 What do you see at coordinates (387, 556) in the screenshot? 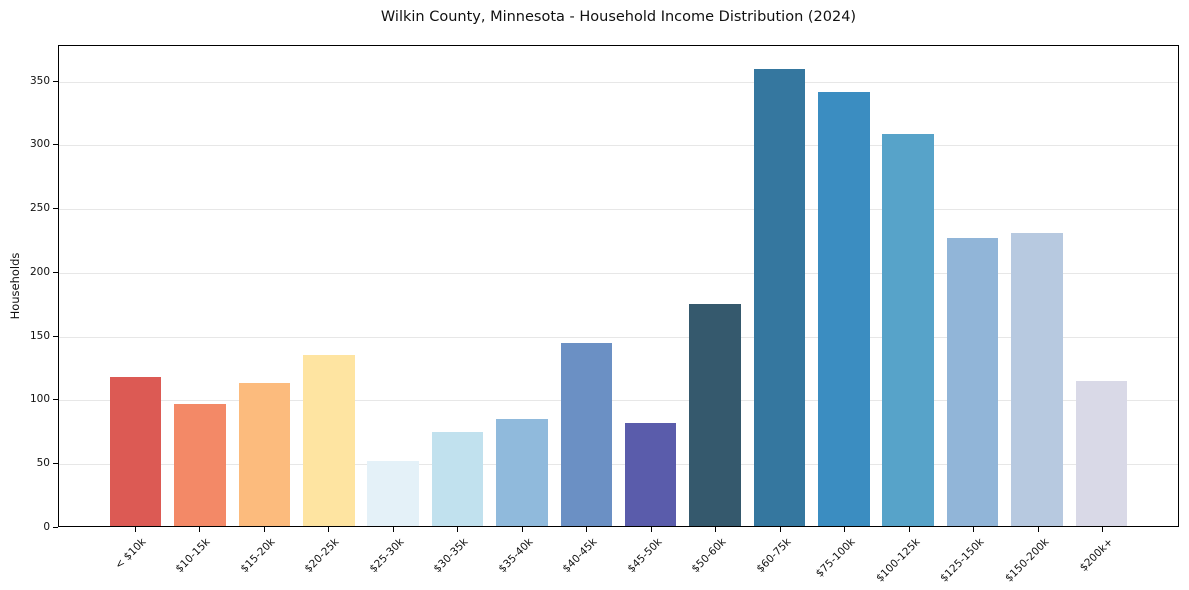
I see `x-tick-label-$25-30k: $25-30k` at bounding box center [387, 556].